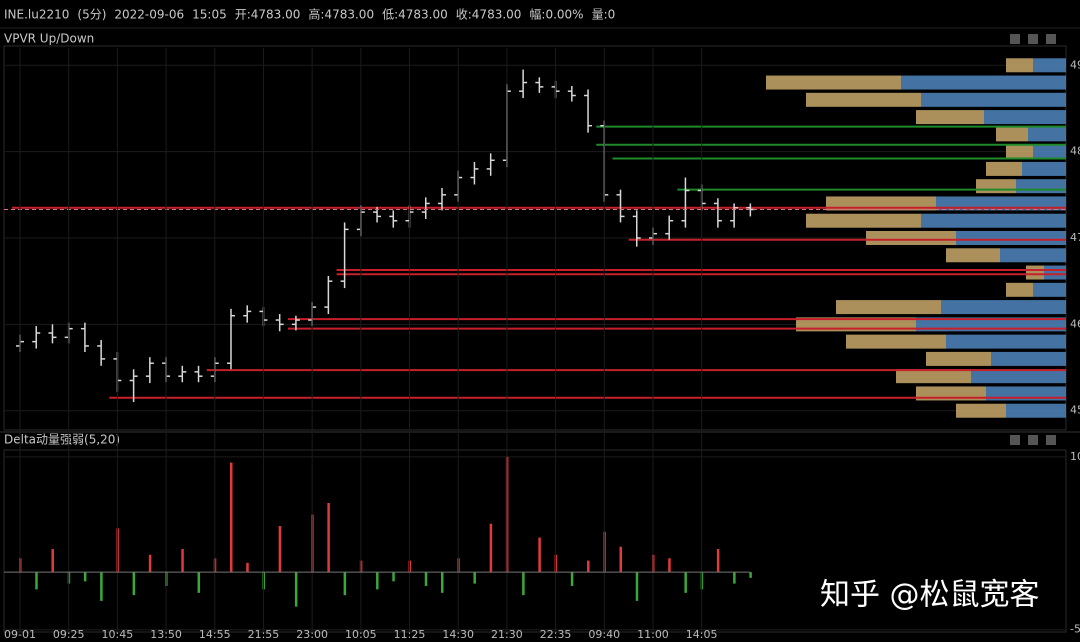 The width and height of the screenshot is (1080, 642). What do you see at coordinates (166, 634) in the screenshot?
I see `x-tick-label: 13:50` at bounding box center [166, 634].